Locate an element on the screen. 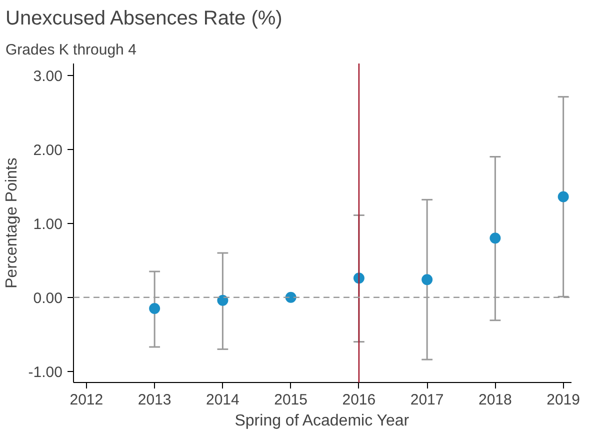  y-tick-label: 2.00 is located at coordinates (48, 150).